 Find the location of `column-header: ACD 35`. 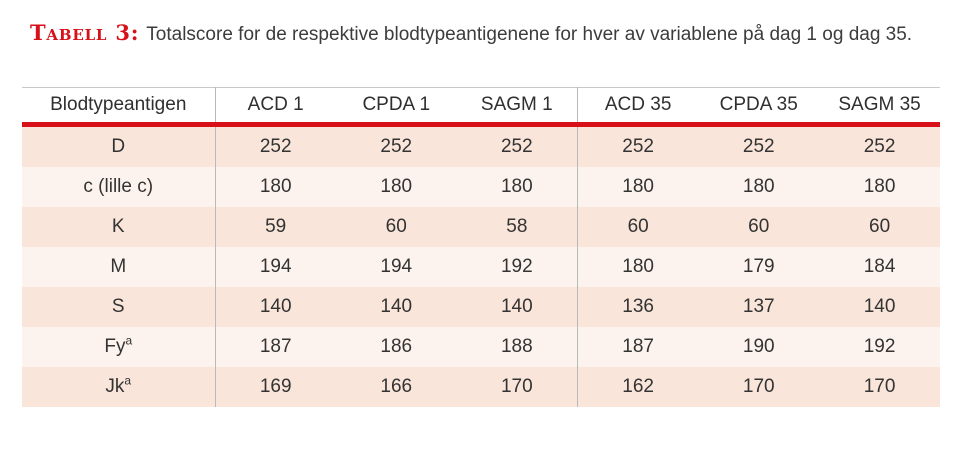

column-header: ACD 35 is located at coordinates (638, 106).